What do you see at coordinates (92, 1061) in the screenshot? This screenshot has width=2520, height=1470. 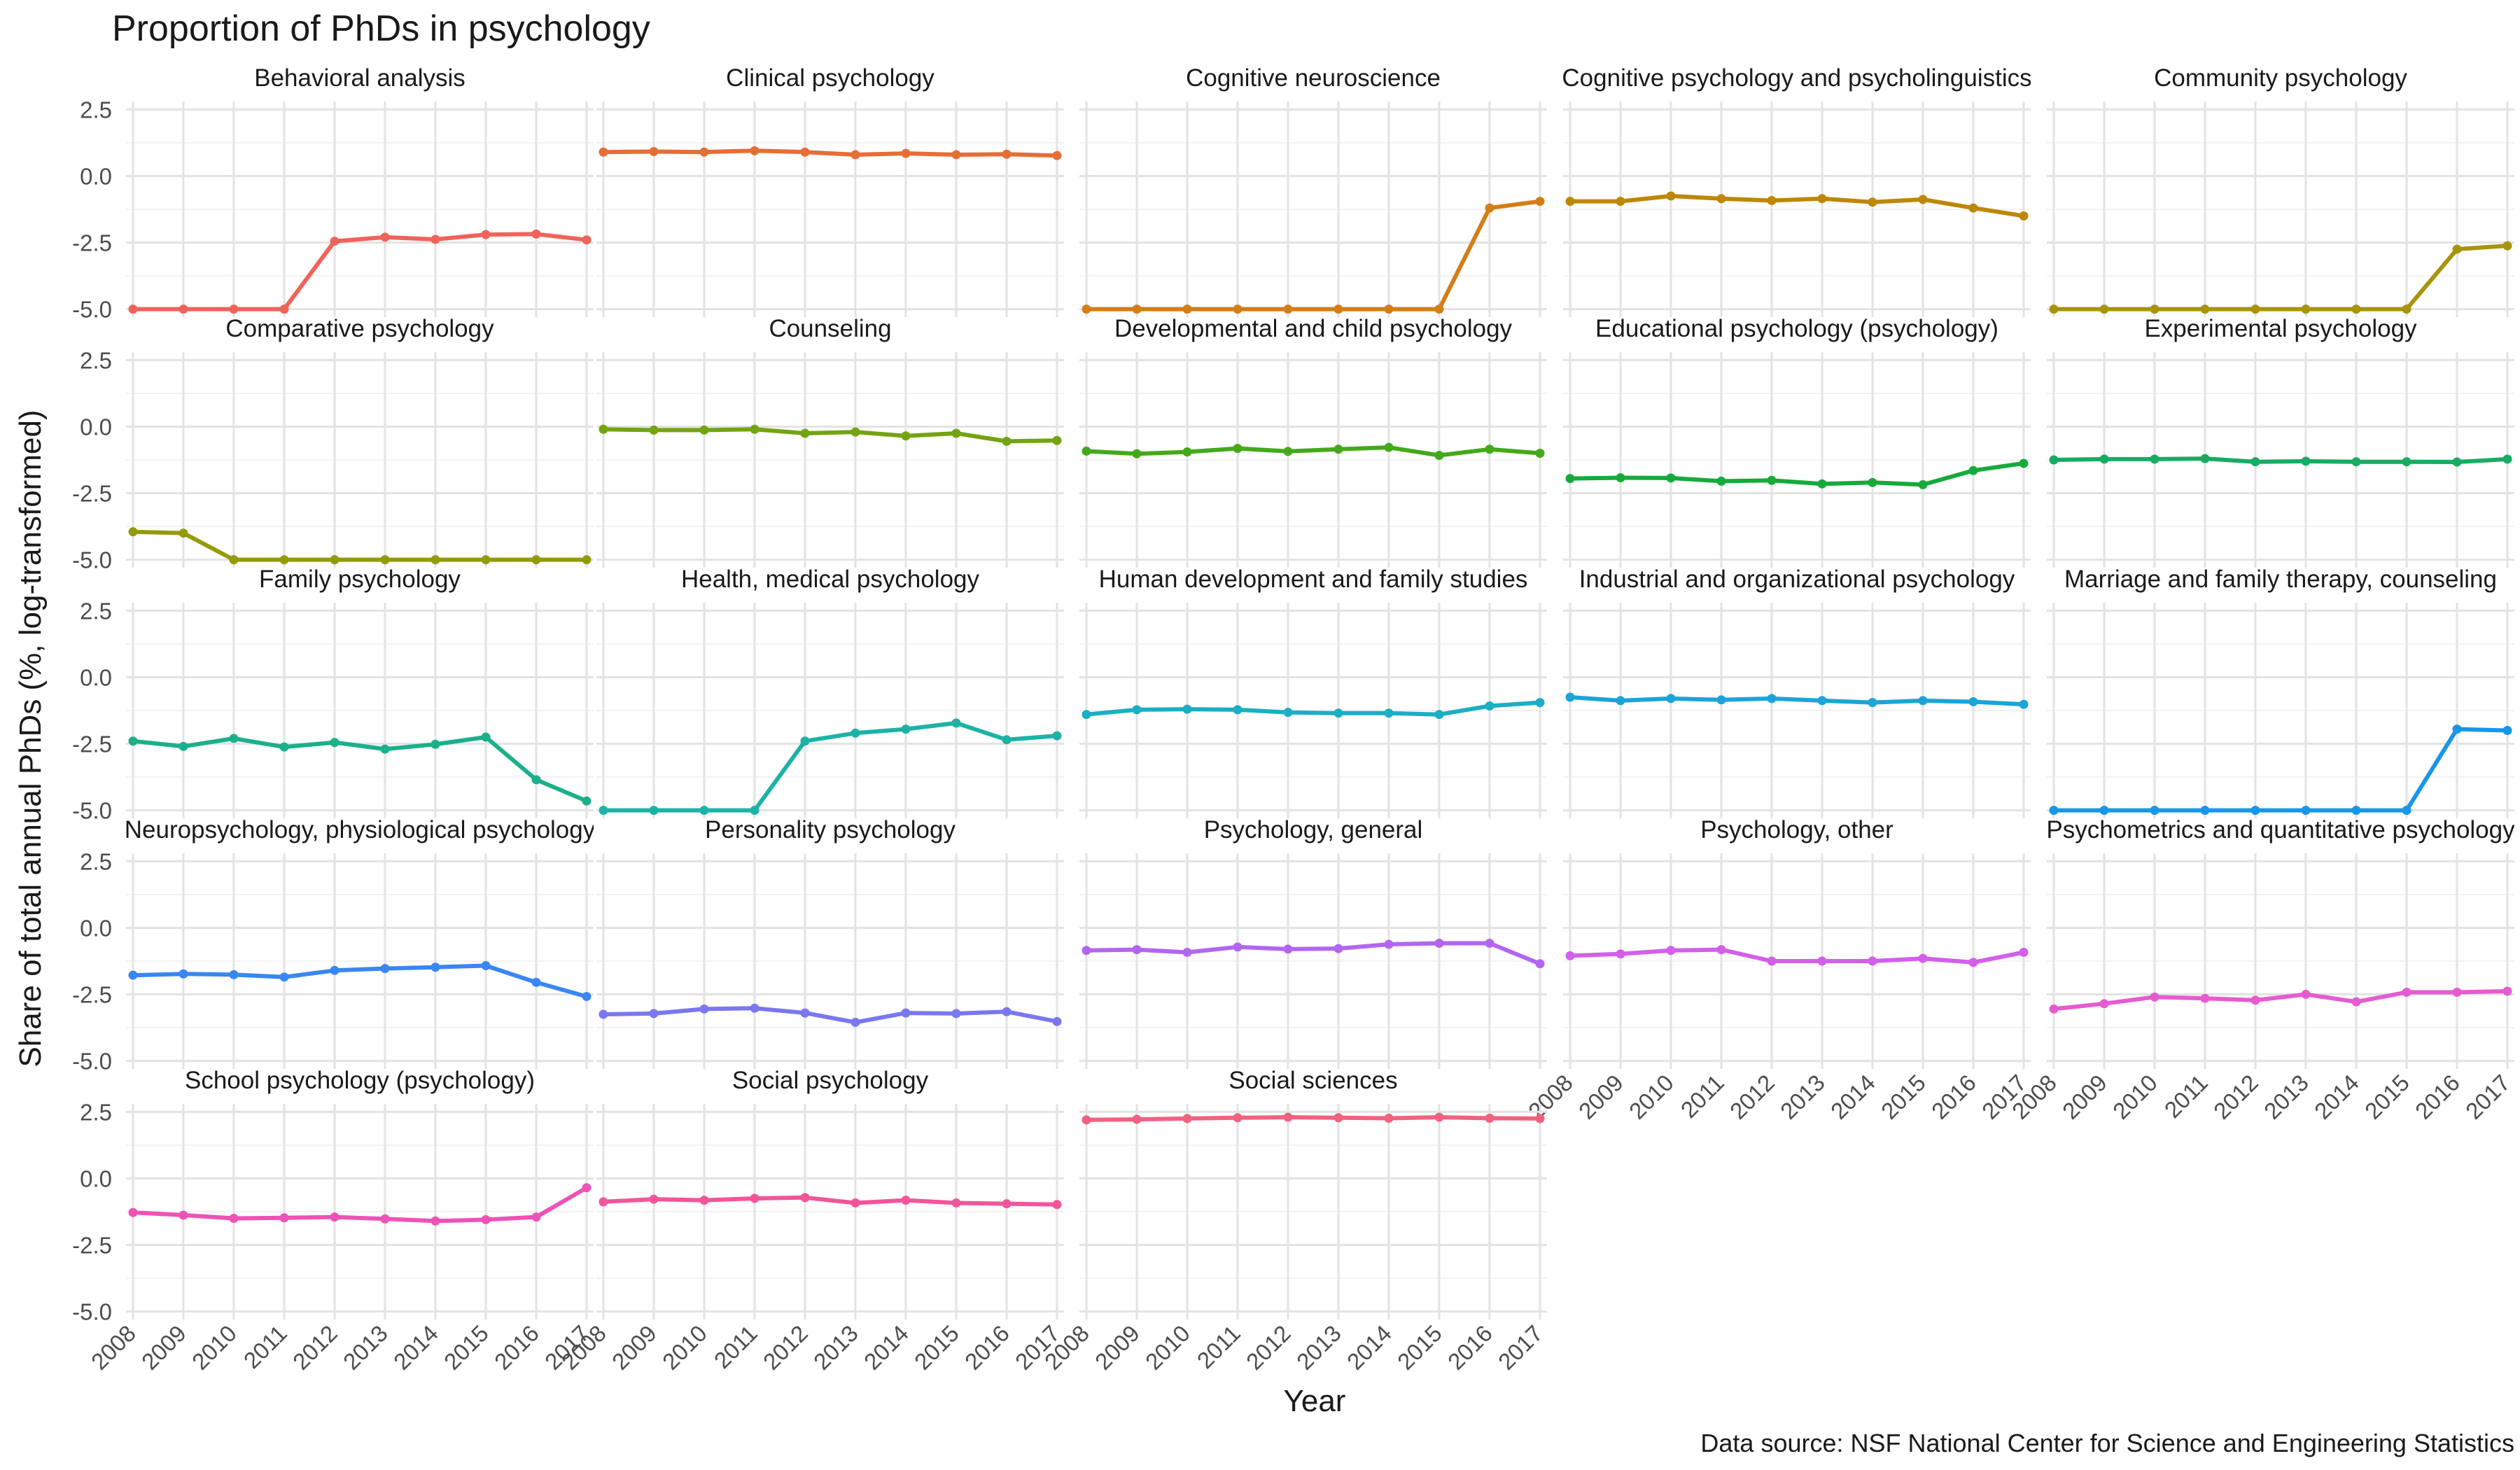 I see `y-tick-label: -5.0` at bounding box center [92, 1061].